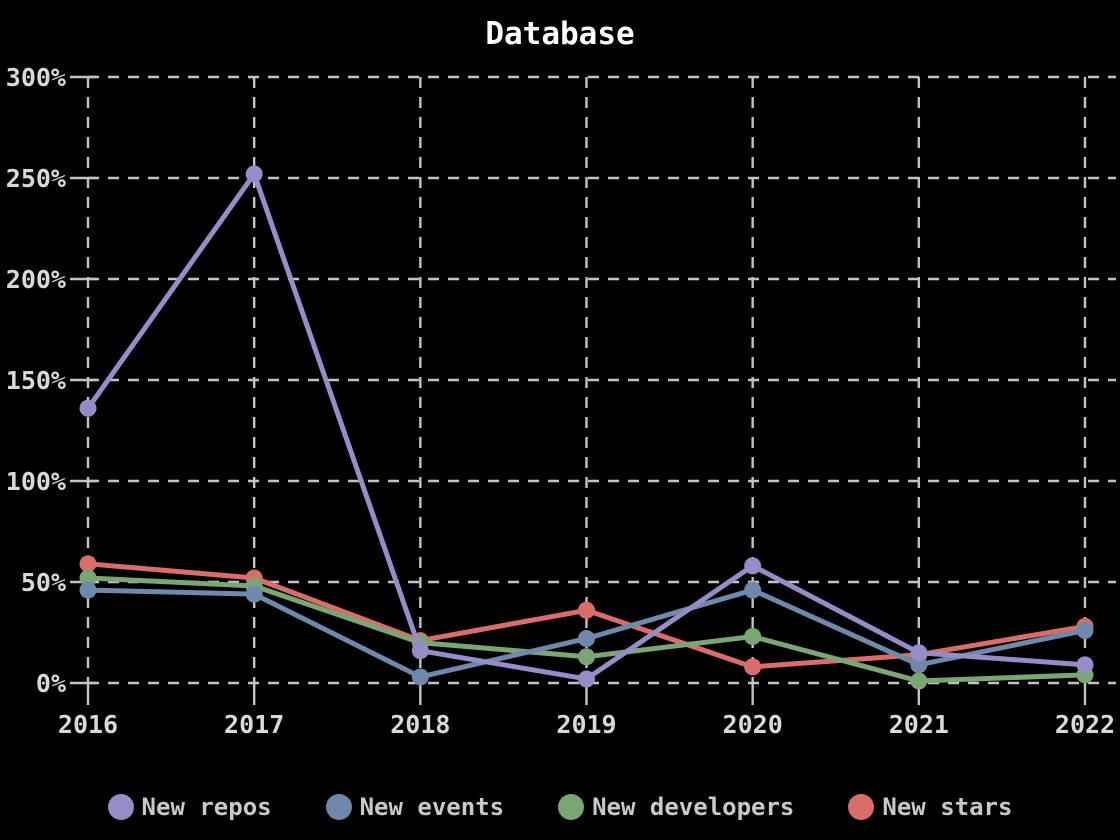  I want to click on x-axis-label: 2020, so click(753, 724).